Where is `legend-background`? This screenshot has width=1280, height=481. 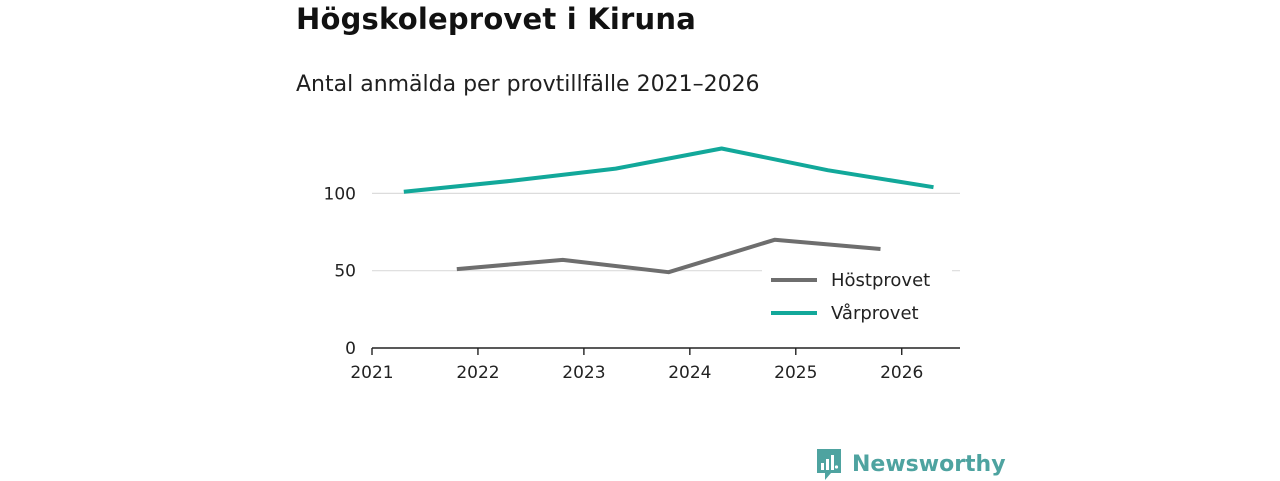
legend-background is located at coordinates (857, 297).